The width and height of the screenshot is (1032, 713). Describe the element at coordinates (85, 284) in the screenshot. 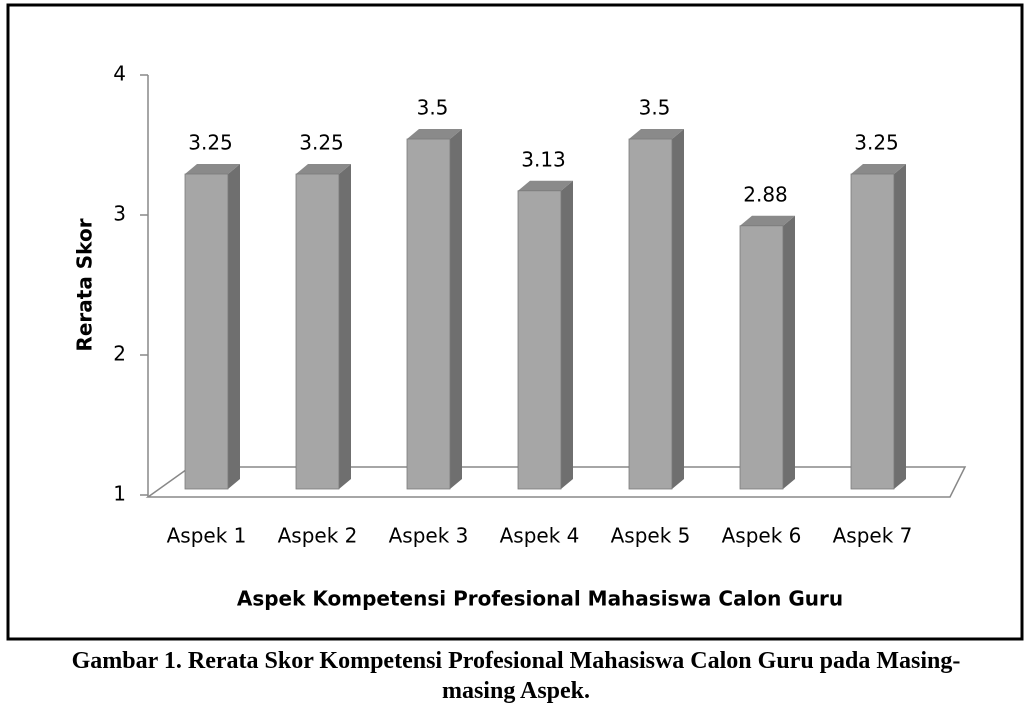

I see `y-axis-label: Rerata Skor` at that location.